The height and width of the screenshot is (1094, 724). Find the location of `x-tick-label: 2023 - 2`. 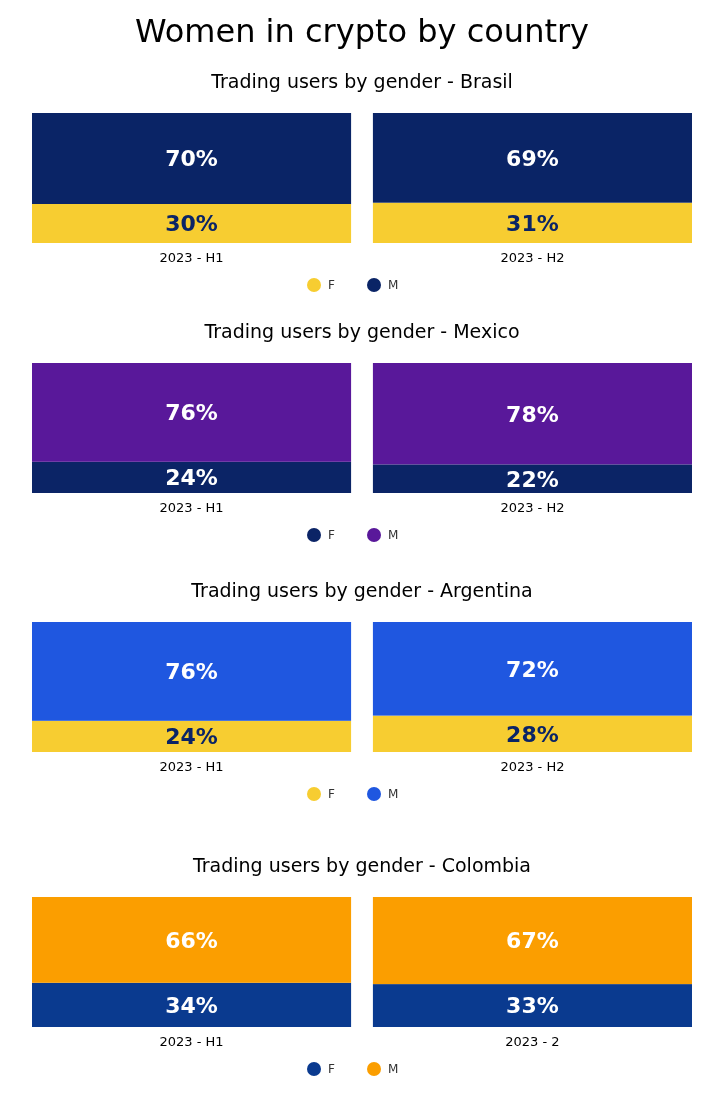

x-tick-label: 2023 - 2 is located at coordinates (532, 1041).